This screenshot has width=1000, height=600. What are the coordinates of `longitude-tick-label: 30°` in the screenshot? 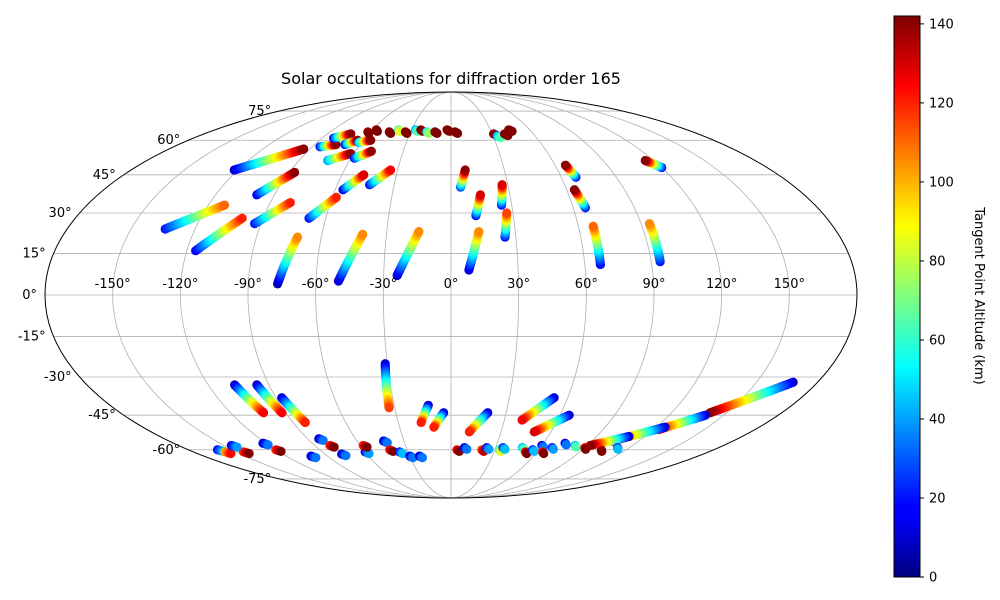 It's located at (518, 284).